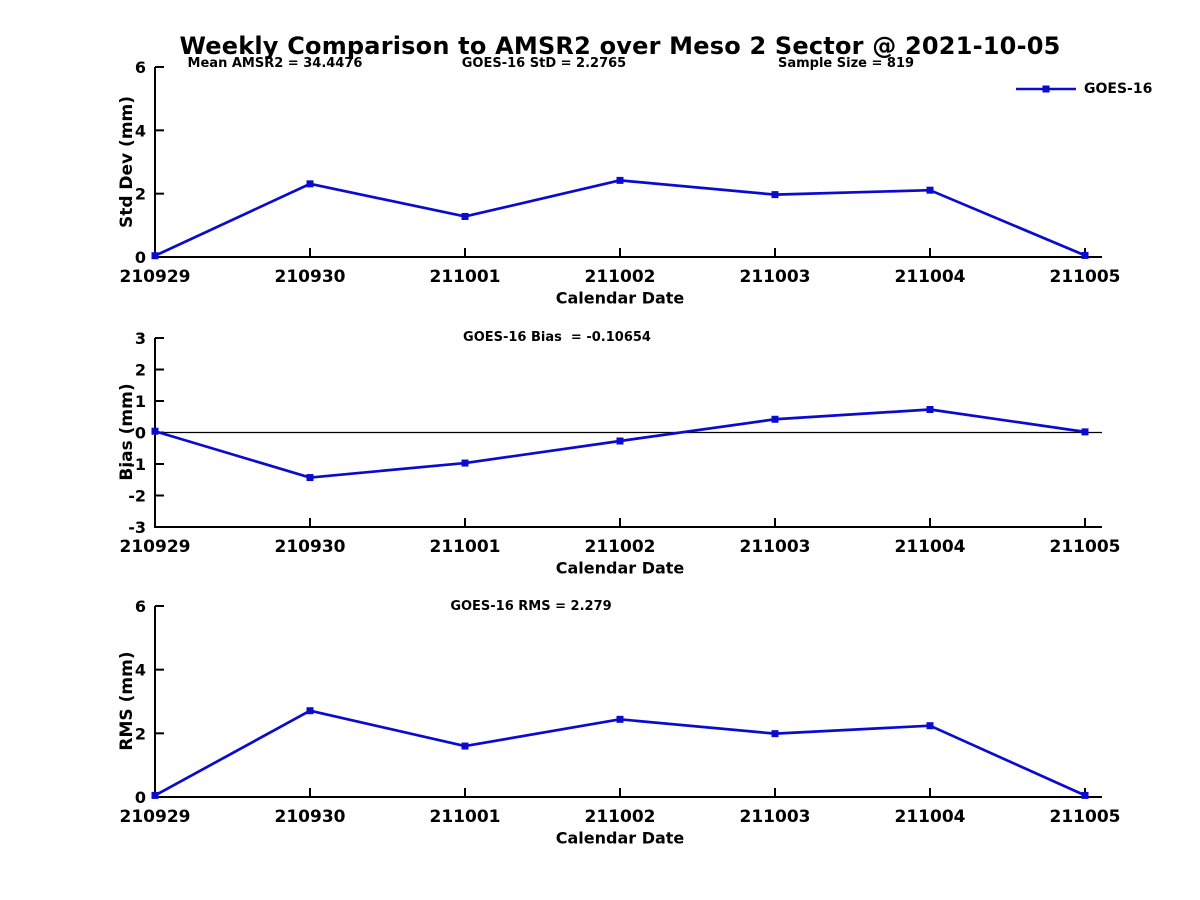 The height and width of the screenshot is (900, 1200). What do you see at coordinates (1085, 277) in the screenshot?
I see `std-dev-x-tick-label: 211005` at bounding box center [1085, 277].